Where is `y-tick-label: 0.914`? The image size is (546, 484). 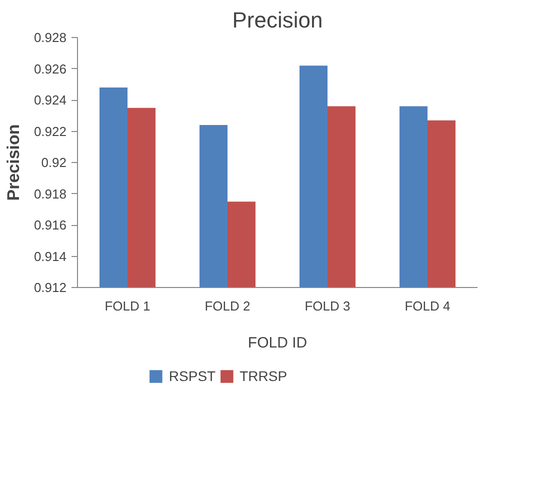
y-tick-label: 0.914 is located at coordinates (50, 256).